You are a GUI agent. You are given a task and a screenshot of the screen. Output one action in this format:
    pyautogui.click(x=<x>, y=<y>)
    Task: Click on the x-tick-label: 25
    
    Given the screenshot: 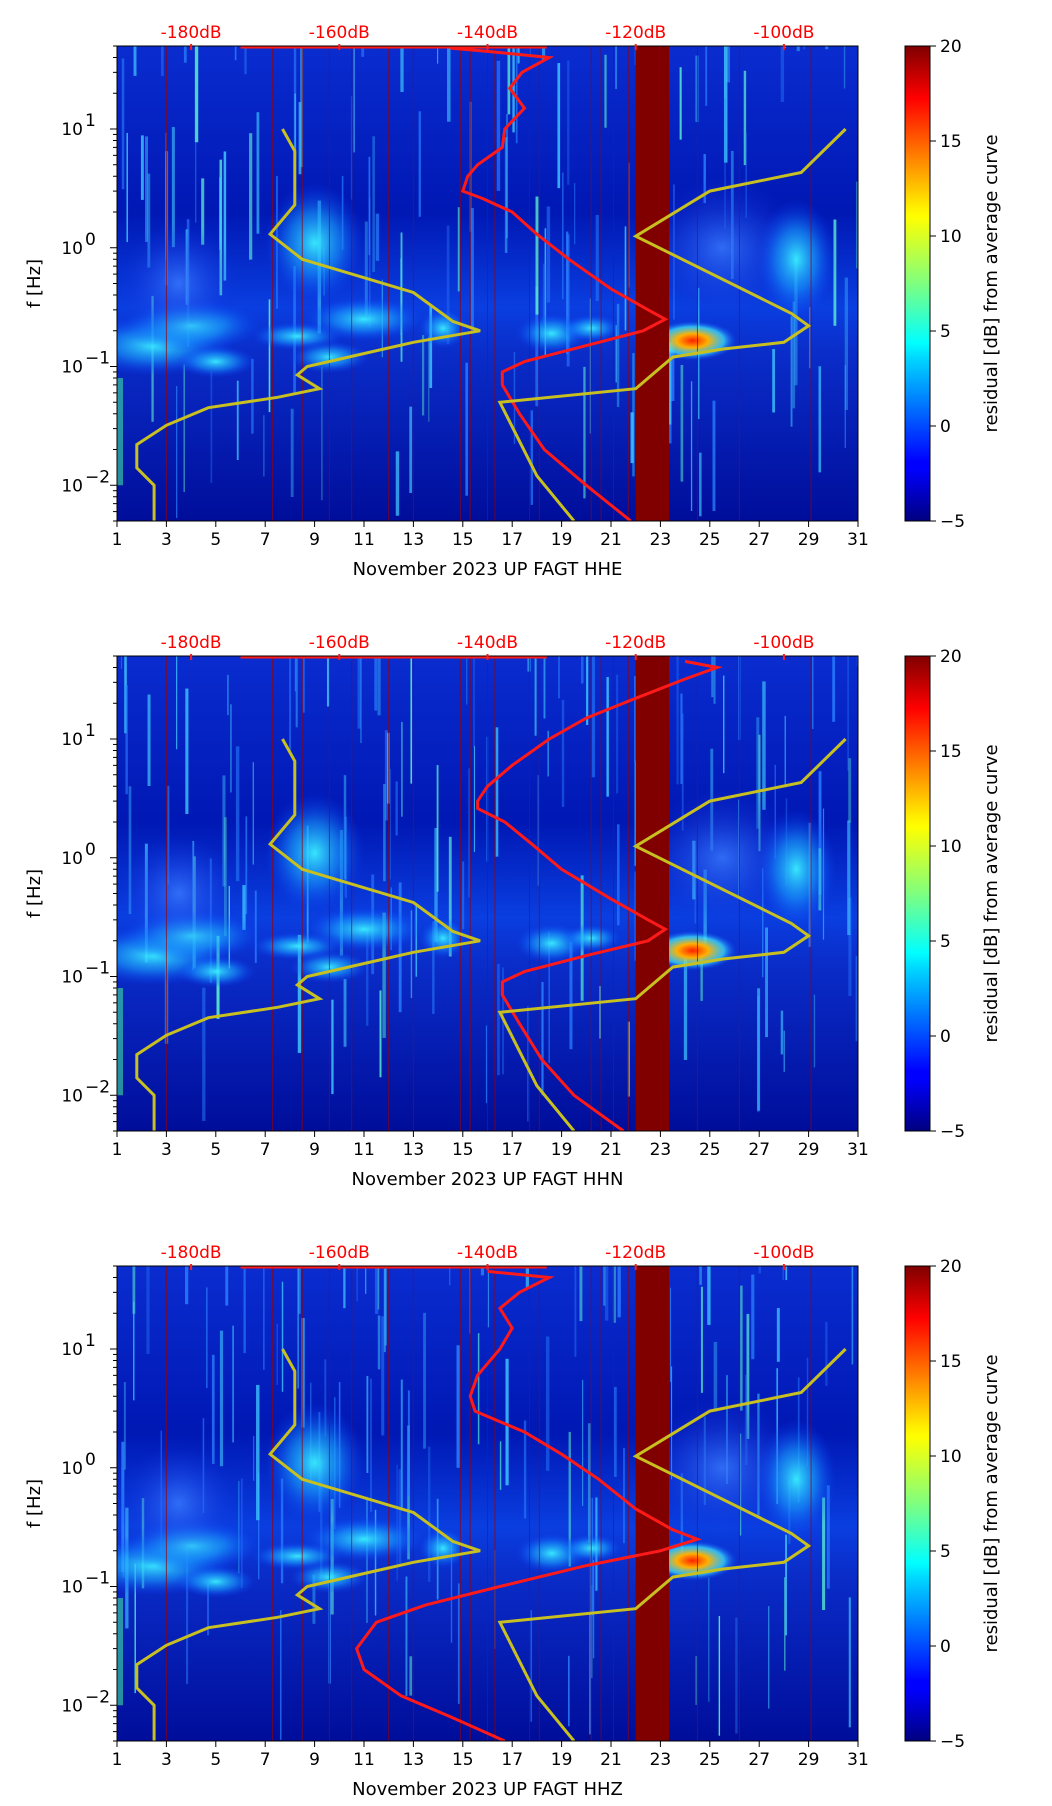 What is the action you would take?
    pyautogui.click(x=710, y=1150)
    